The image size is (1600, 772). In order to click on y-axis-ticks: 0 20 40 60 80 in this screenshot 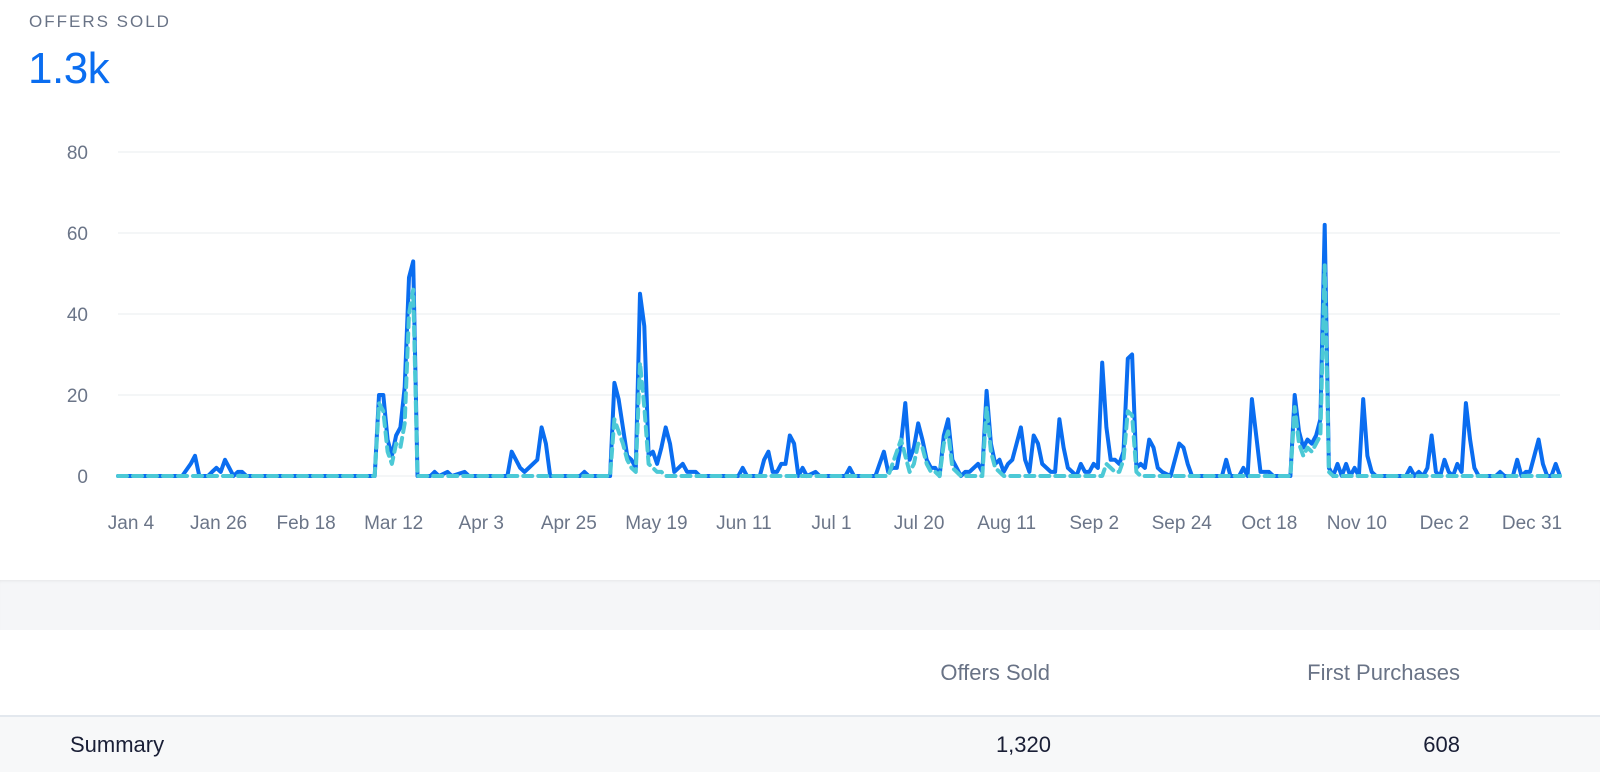, I will do `click(77, 315)`.